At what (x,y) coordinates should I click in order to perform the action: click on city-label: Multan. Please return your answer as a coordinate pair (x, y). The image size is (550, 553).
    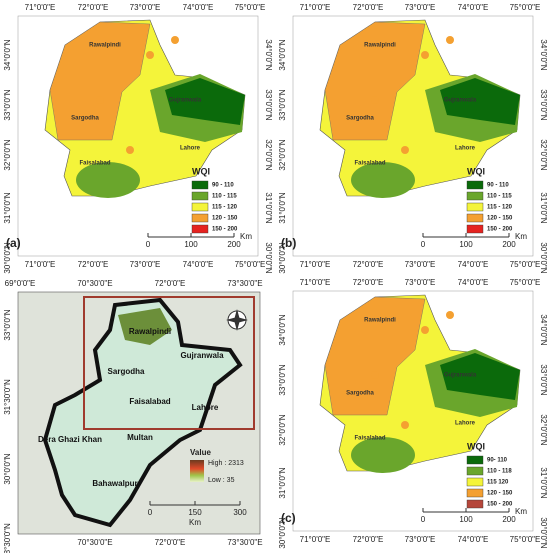
    Looking at the image, I should click on (140, 437).